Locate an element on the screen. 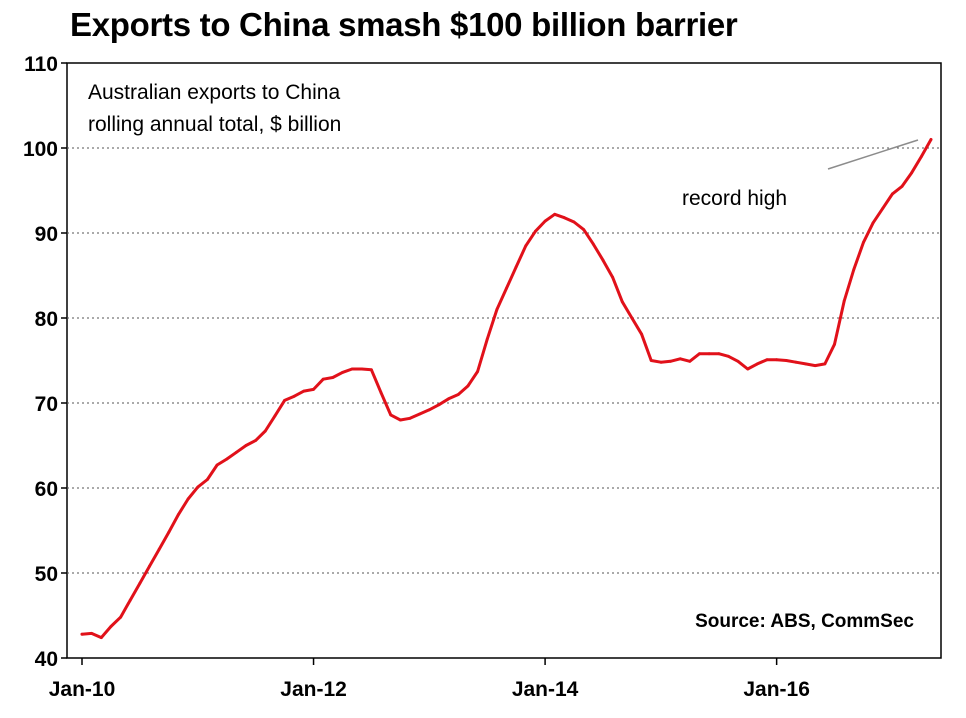 The width and height of the screenshot is (966, 718). y-tick-label-80: 80 is located at coordinates (46, 319).